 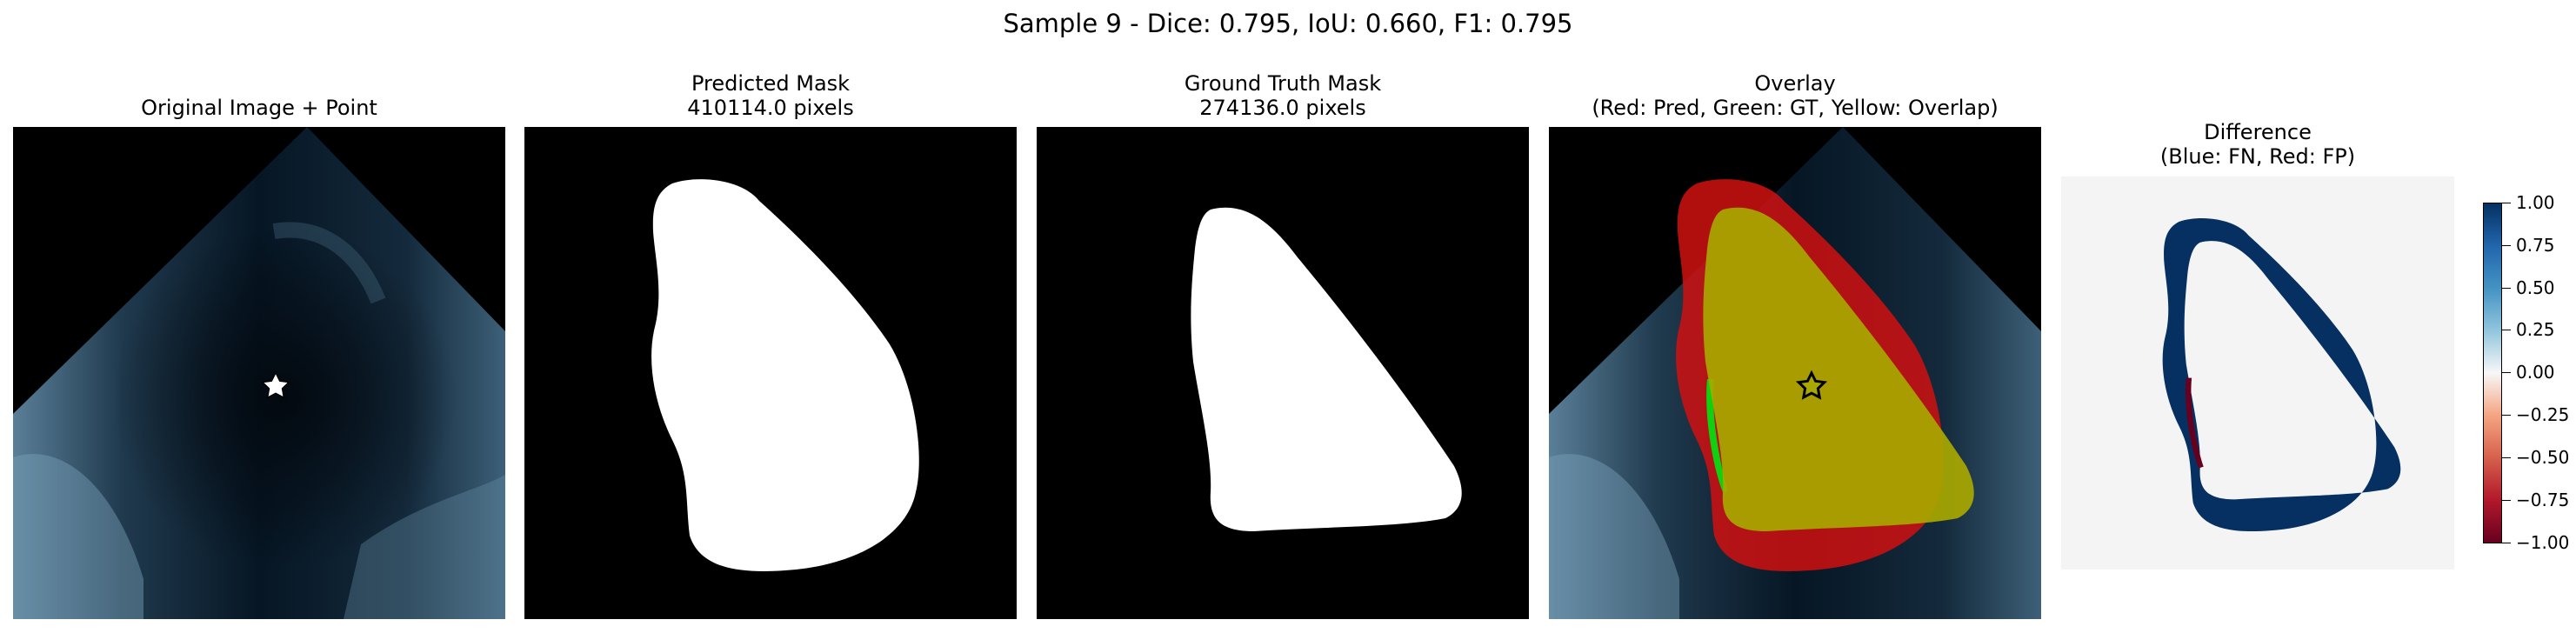 I want to click on predicted-mask-panel, so click(x=770, y=373).